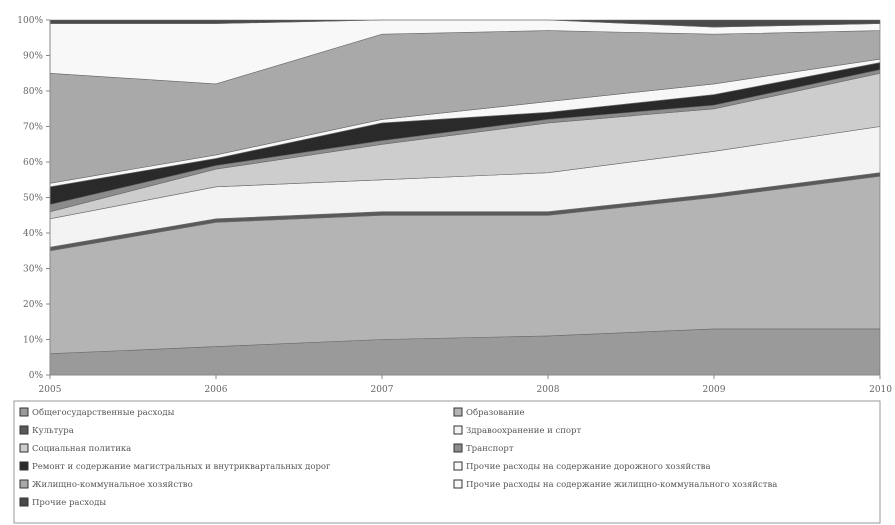 The height and width of the screenshot is (525, 895). What do you see at coordinates (490, 449) in the screenshot?
I see `legend-label: Транспорт` at bounding box center [490, 449].